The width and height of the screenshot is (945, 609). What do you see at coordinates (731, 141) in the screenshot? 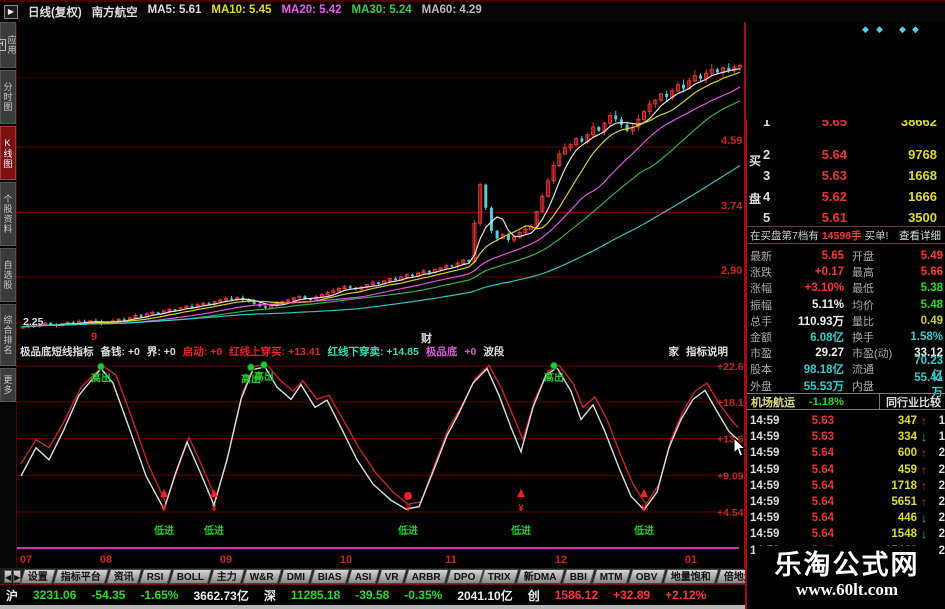
I see `svg-text: 4.59` at bounding box center [731, 141].